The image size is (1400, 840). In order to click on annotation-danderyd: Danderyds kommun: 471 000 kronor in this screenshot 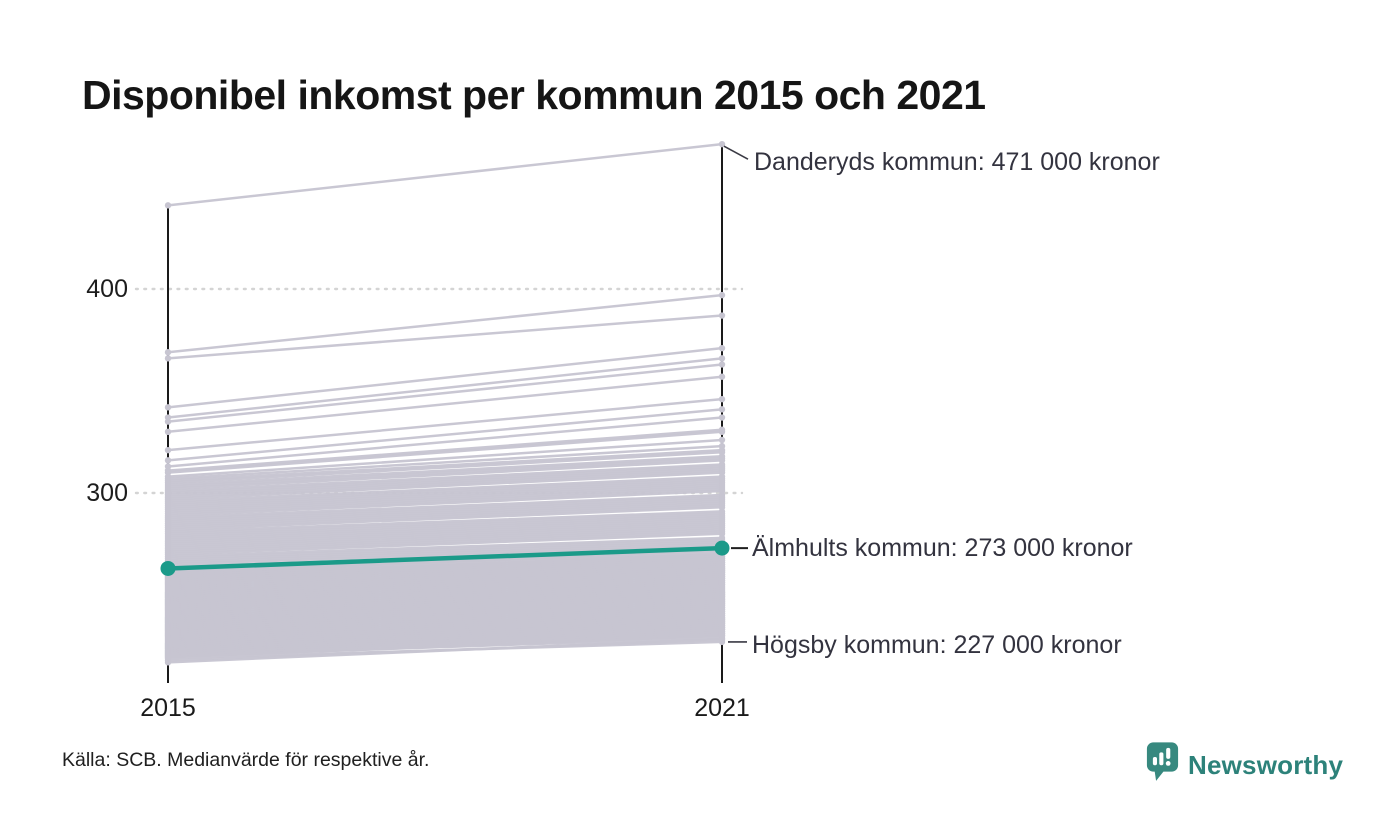, I will do `click(957, 162)`.